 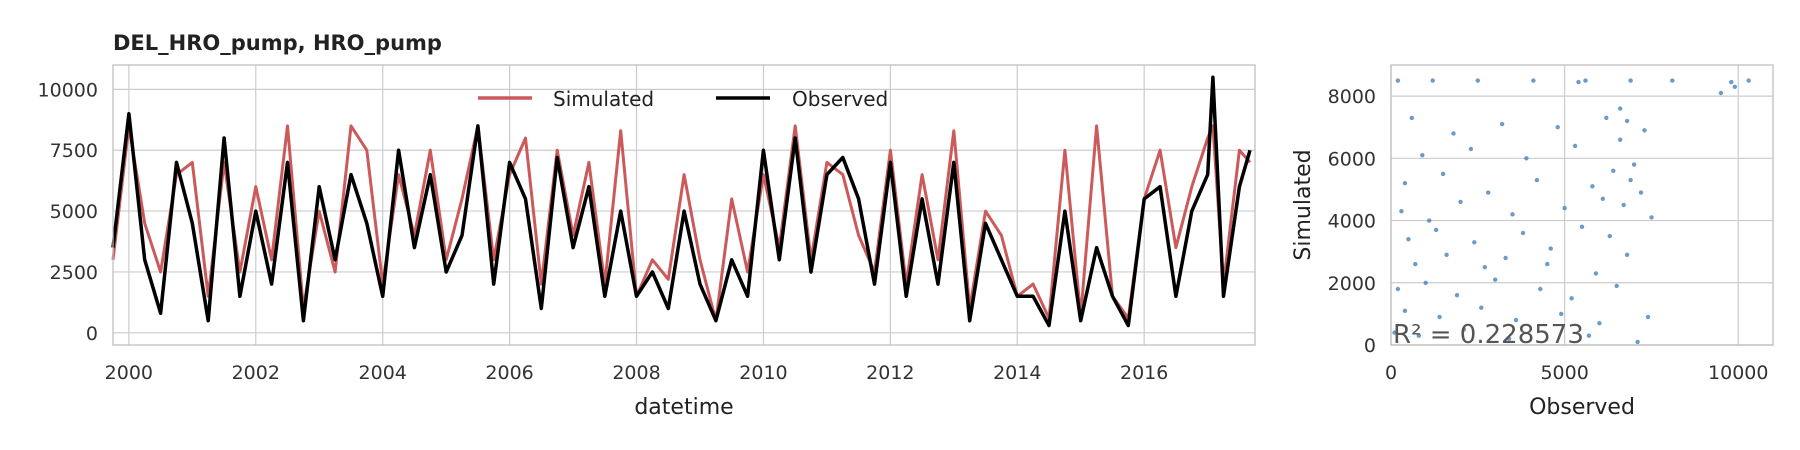 I want to click on timeseries-x-tick-label: 2008, so click(x=636, y=373).